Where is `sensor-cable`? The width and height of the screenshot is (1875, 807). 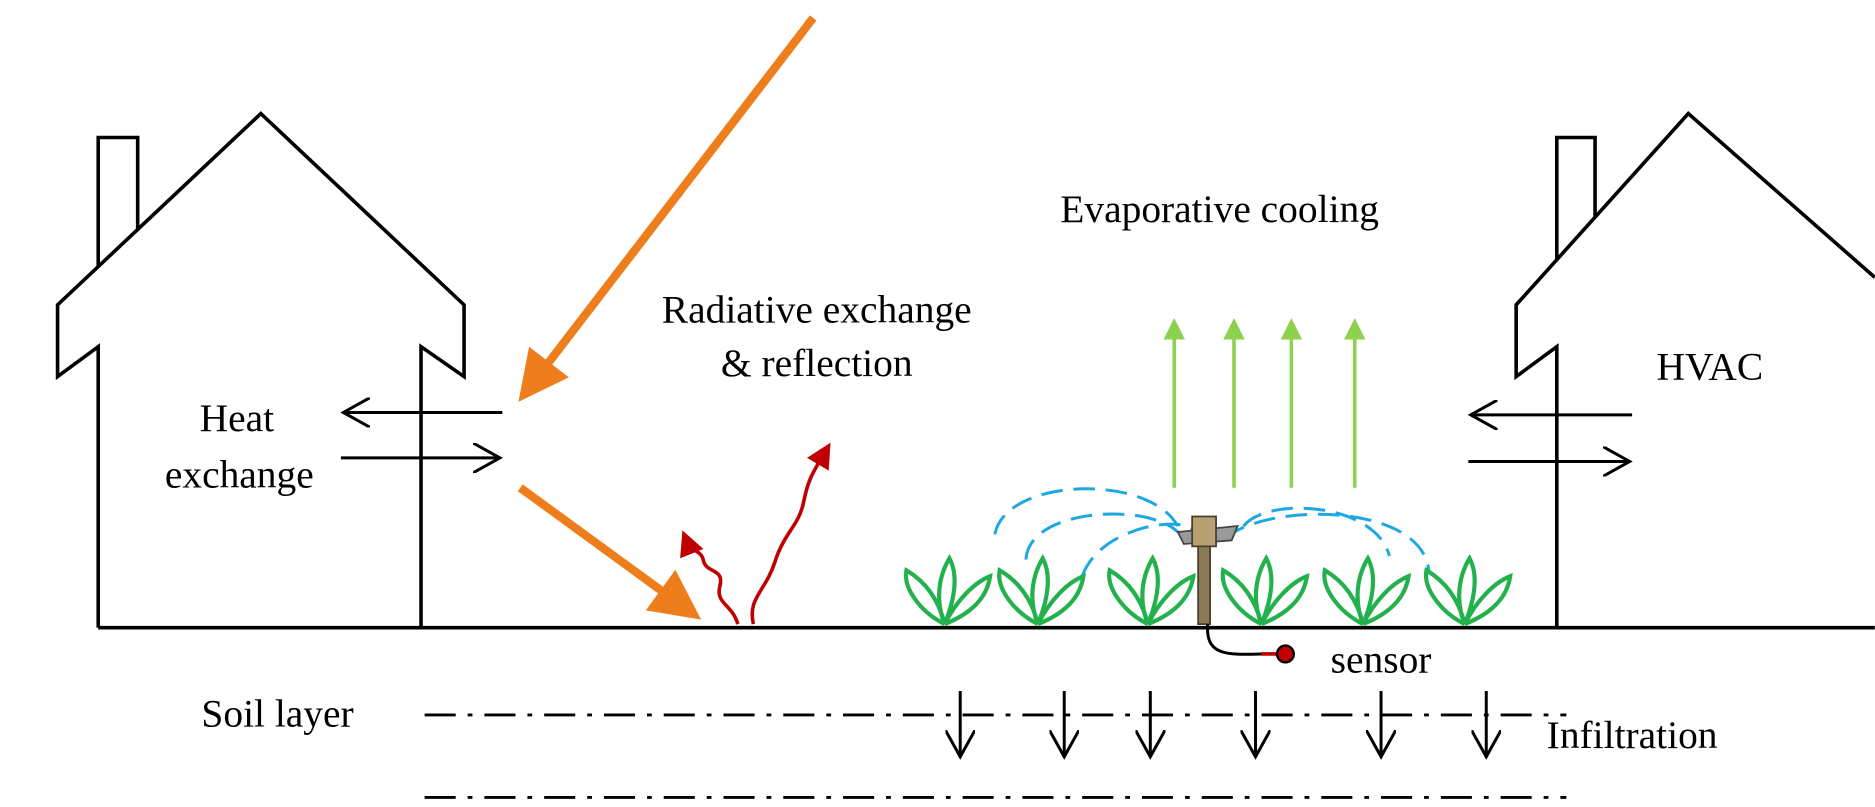 sensor-cable is located at coordinates (1234, 639).